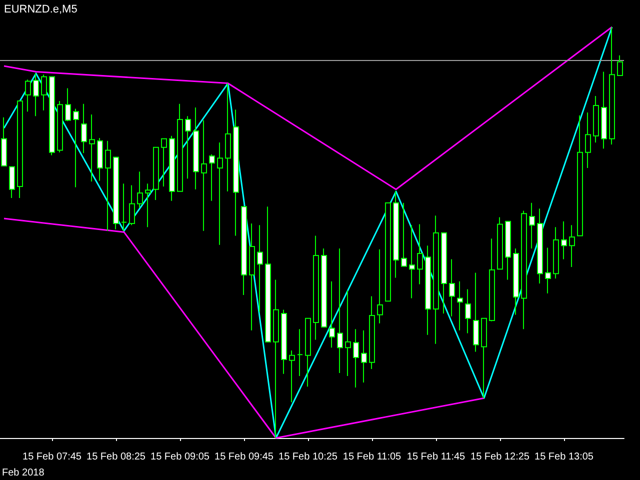  Describe the element at coordinates (41, 10) in the screenshot. I see `chart-title: EURNZD.e,M5` at that location.